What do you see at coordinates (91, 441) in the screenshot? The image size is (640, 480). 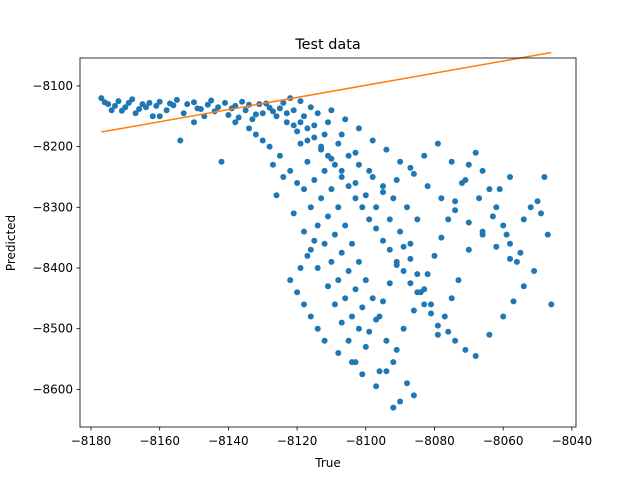 I see `x-tick-label: −8180` at bounding box center [91, 441].